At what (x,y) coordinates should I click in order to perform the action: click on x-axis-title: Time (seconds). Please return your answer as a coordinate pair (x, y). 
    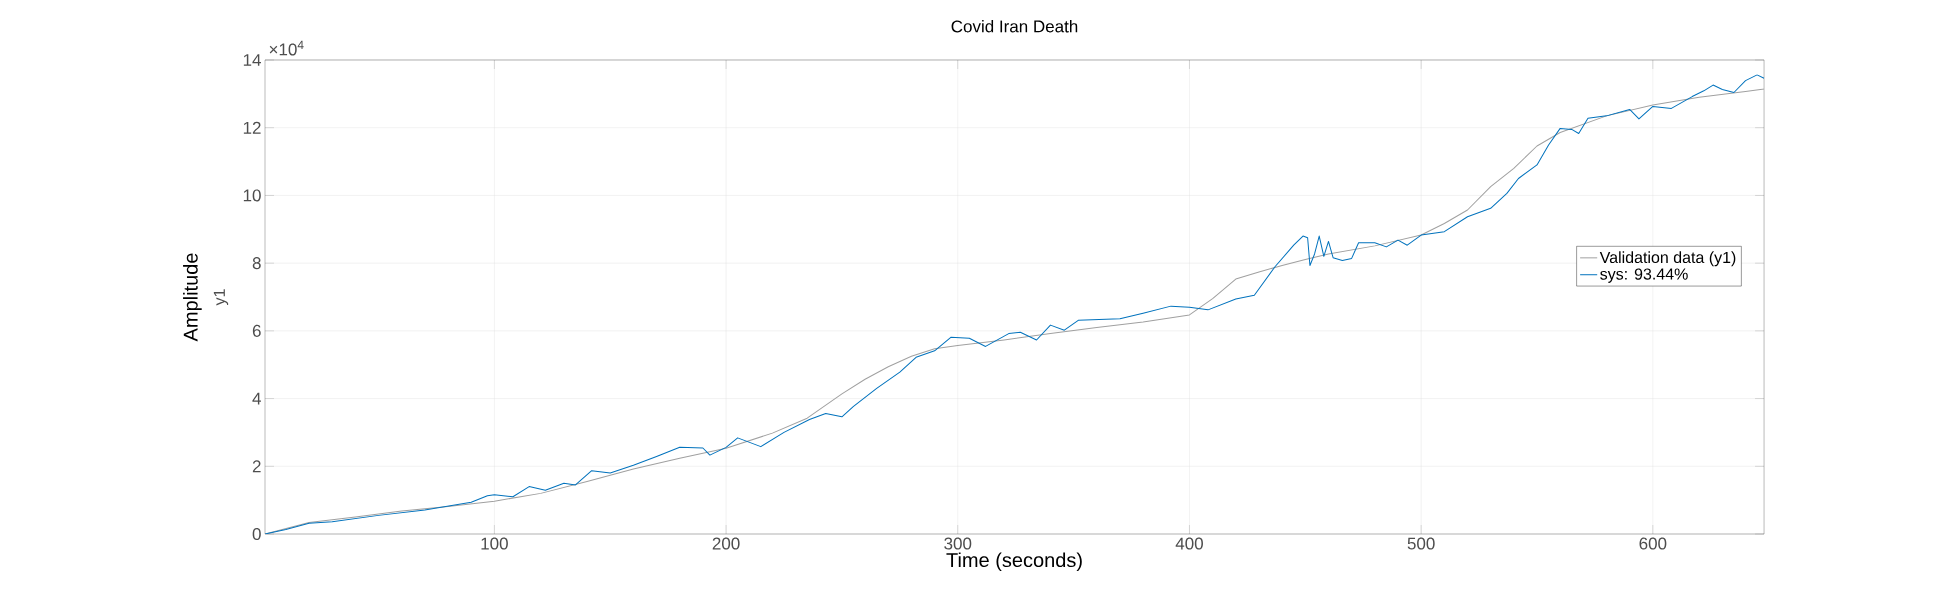
    Looking at the image, I should click on (1014, 562).